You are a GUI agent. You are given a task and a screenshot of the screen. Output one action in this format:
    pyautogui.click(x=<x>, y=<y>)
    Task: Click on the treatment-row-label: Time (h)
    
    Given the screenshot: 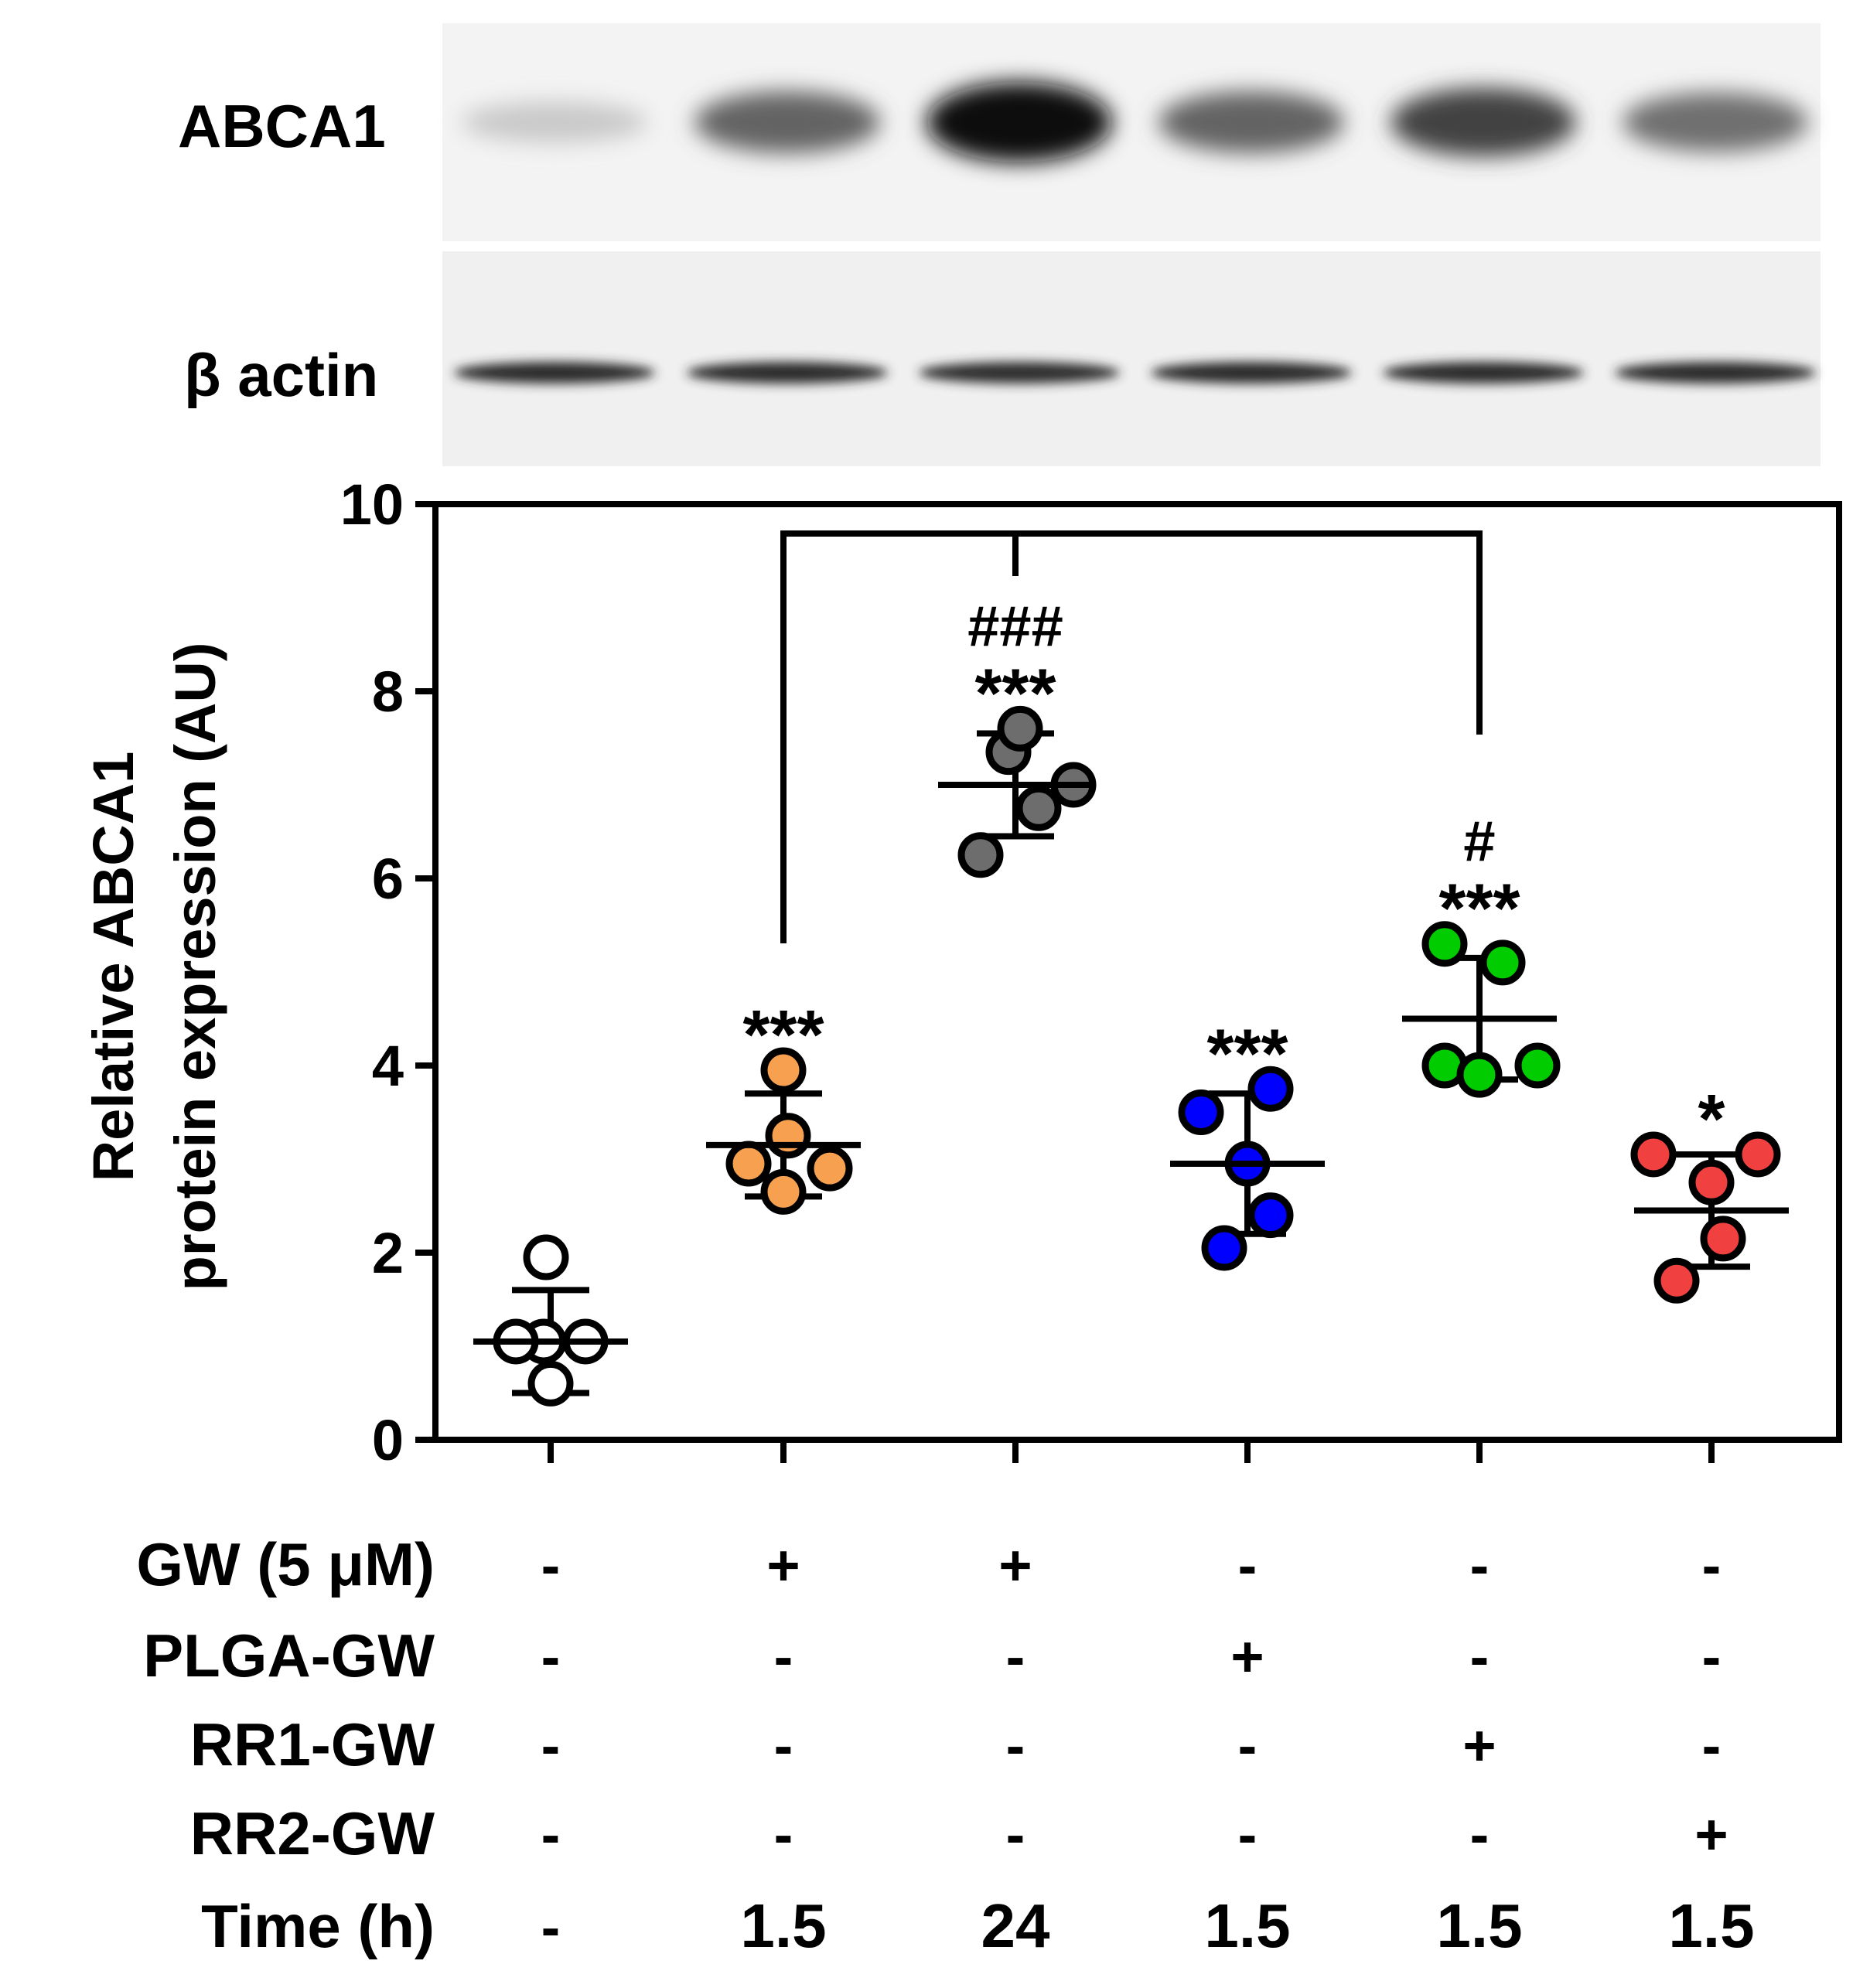 What is the action you would take?
    pyautogui.click(x=318, y=1926)
    